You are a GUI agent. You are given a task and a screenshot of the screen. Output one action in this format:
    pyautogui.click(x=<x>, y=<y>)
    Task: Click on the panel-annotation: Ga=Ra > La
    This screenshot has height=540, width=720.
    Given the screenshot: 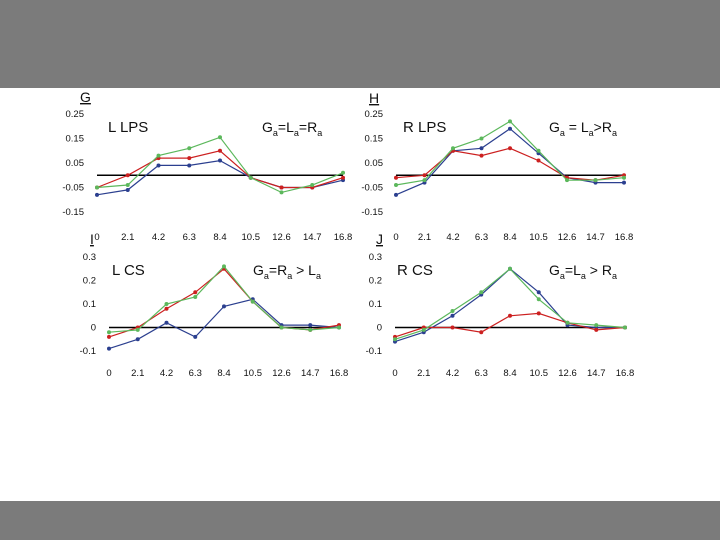 What is the action you would take?
    pyautogui.click(x=287, y=271)
    